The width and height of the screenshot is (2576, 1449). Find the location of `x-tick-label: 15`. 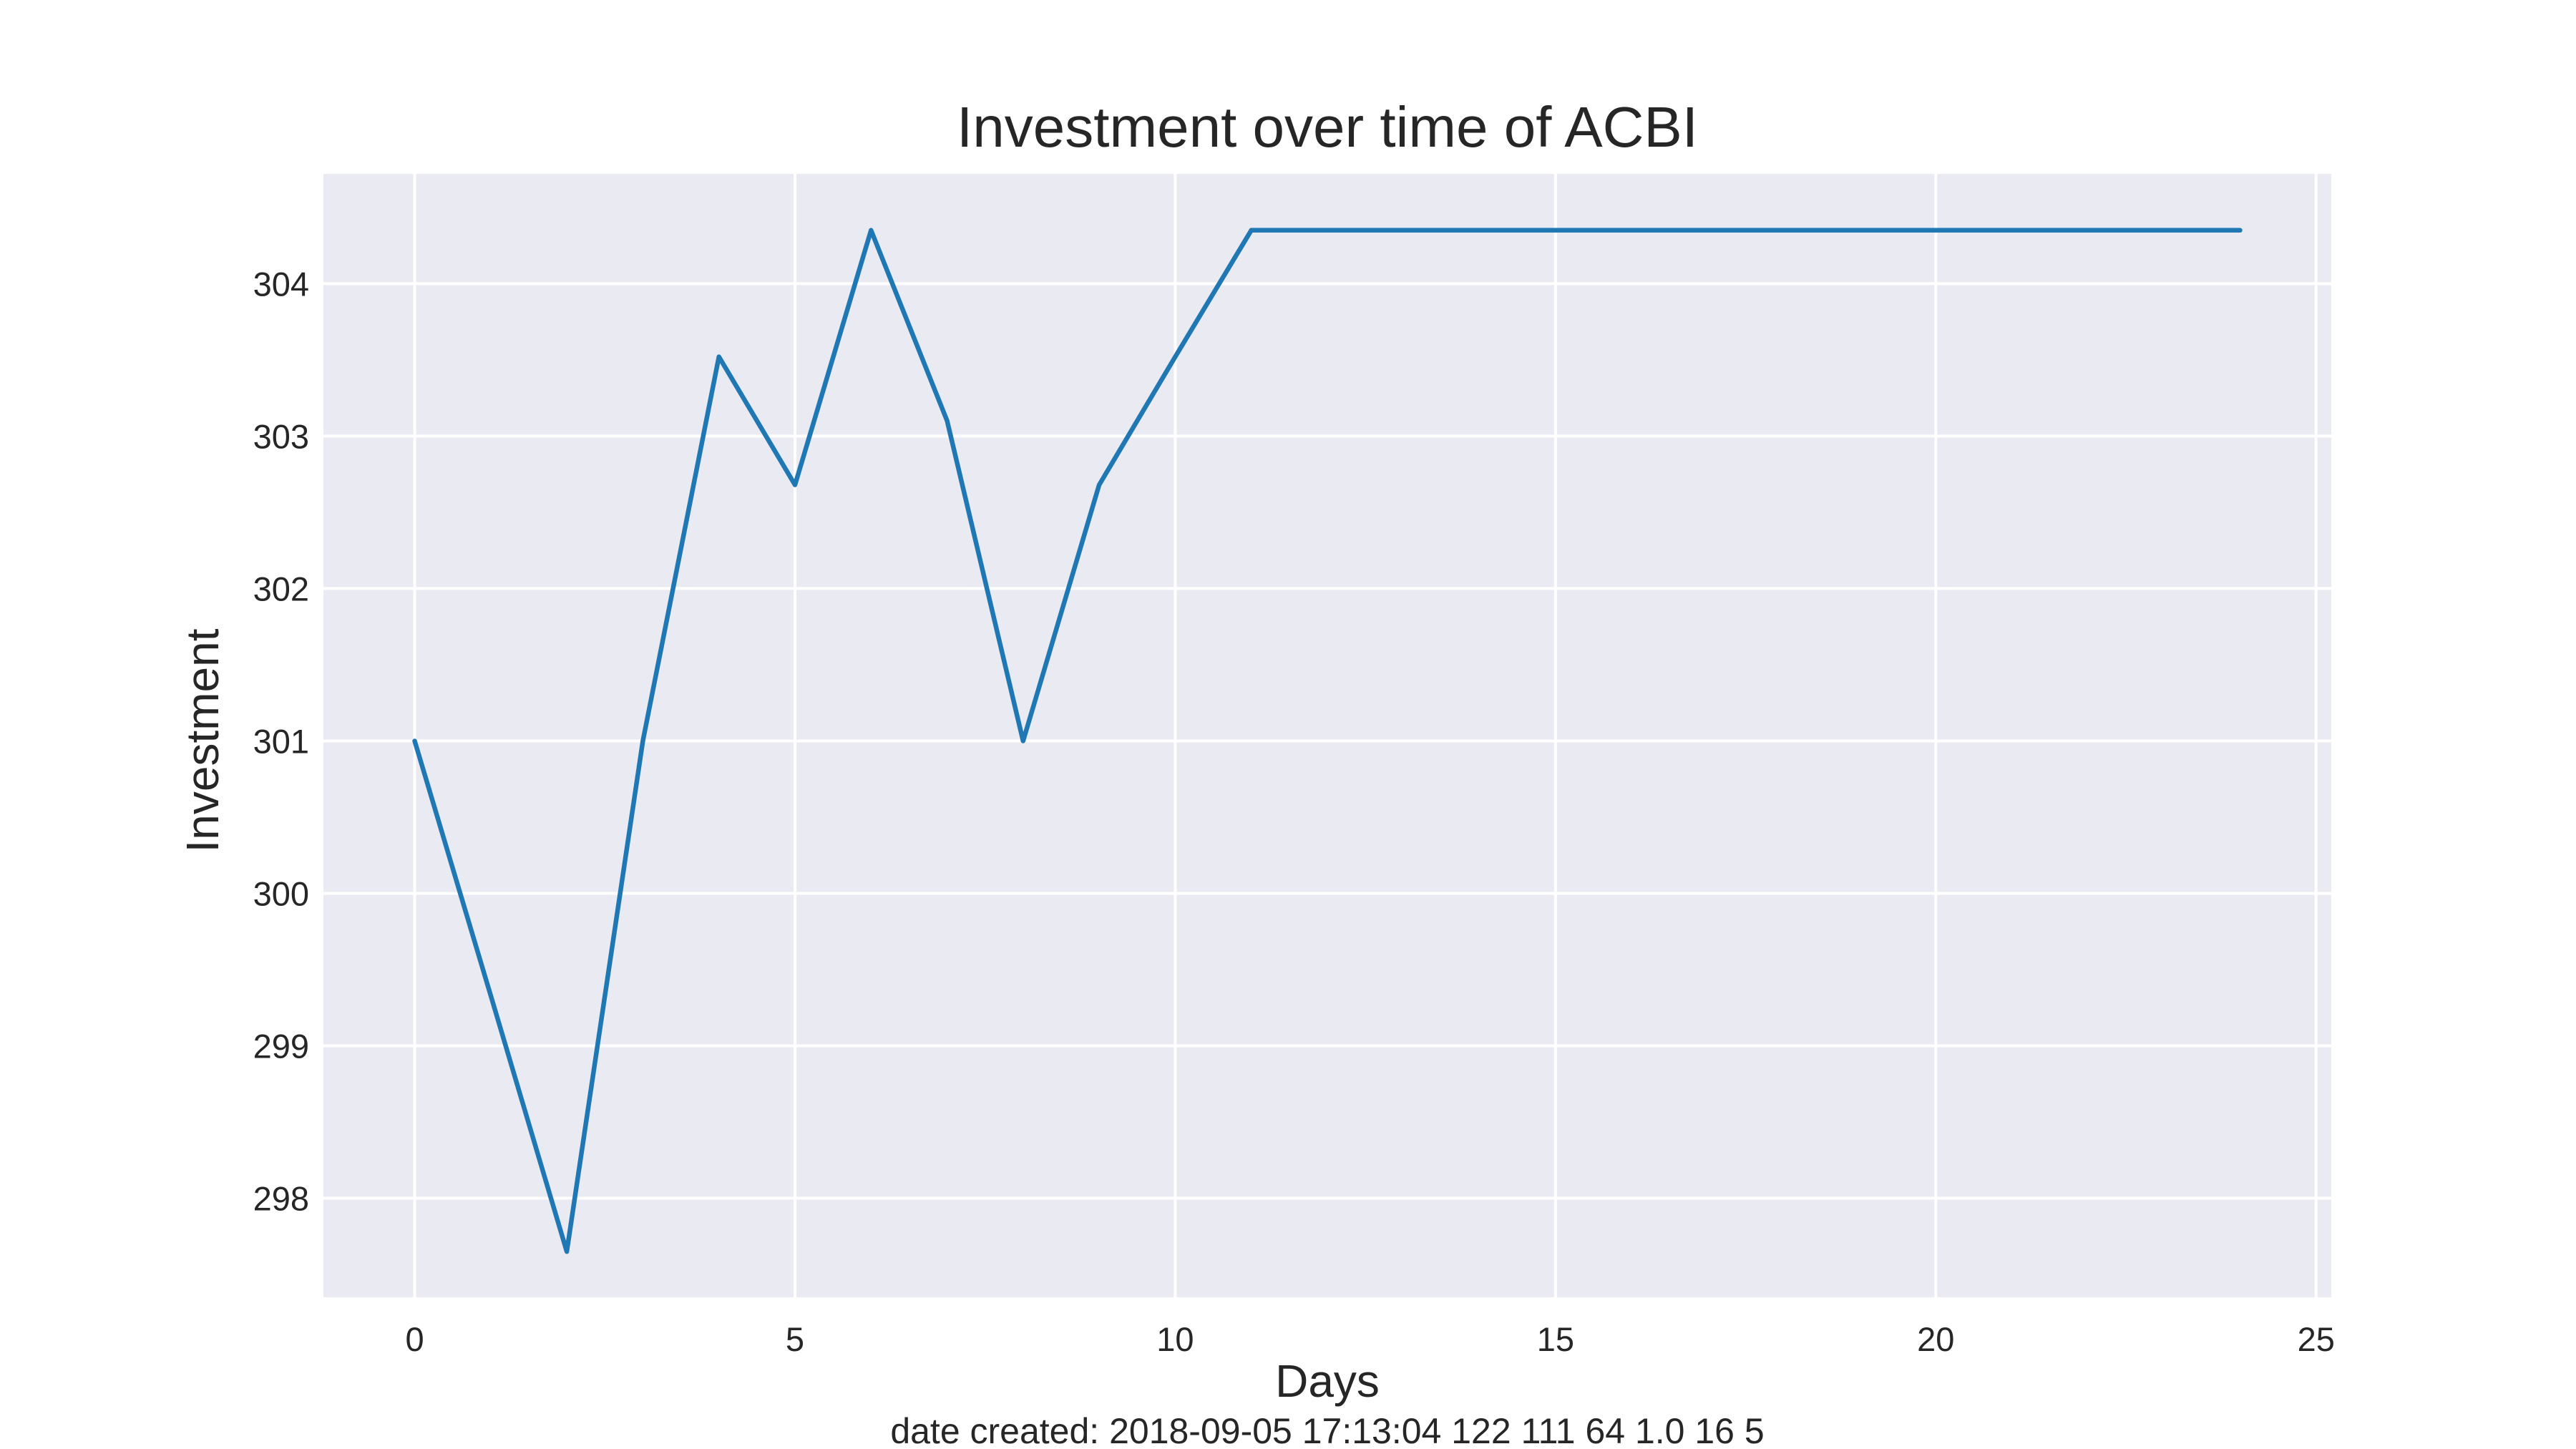

x-tick-label: 15 is located at coordinates (1555, 1339).